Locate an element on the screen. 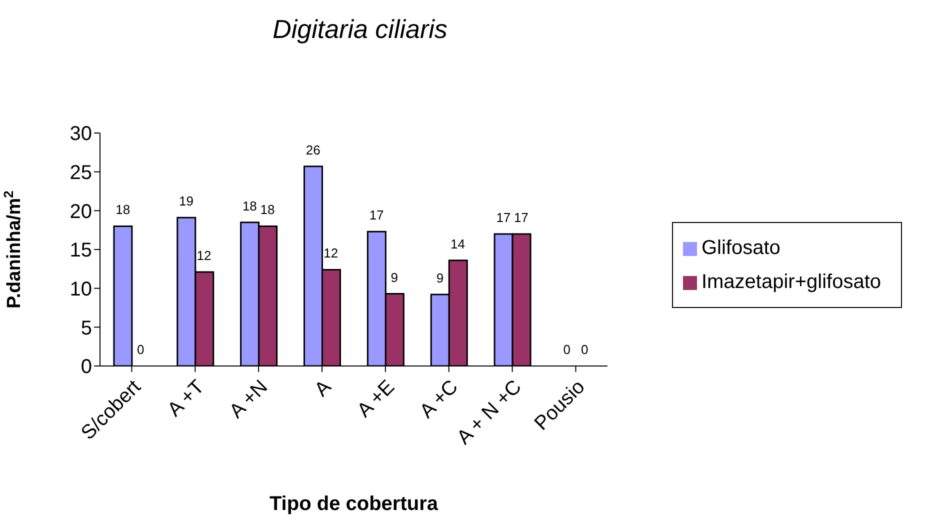 The image size is (932, 530). x-axis-title: Tipo de cobertura is located at coordinates (354, 504).